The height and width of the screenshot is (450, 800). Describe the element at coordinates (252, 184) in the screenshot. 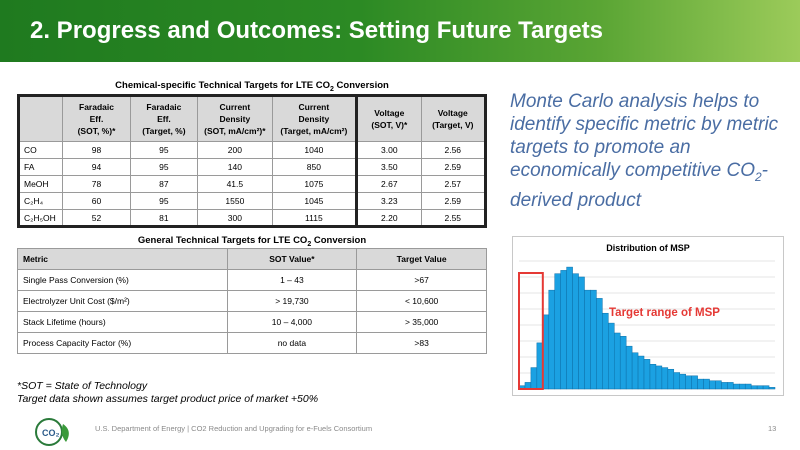

I see `table-row: MeOH 78 87 41.5 1075 2.67 2.57` at that location.